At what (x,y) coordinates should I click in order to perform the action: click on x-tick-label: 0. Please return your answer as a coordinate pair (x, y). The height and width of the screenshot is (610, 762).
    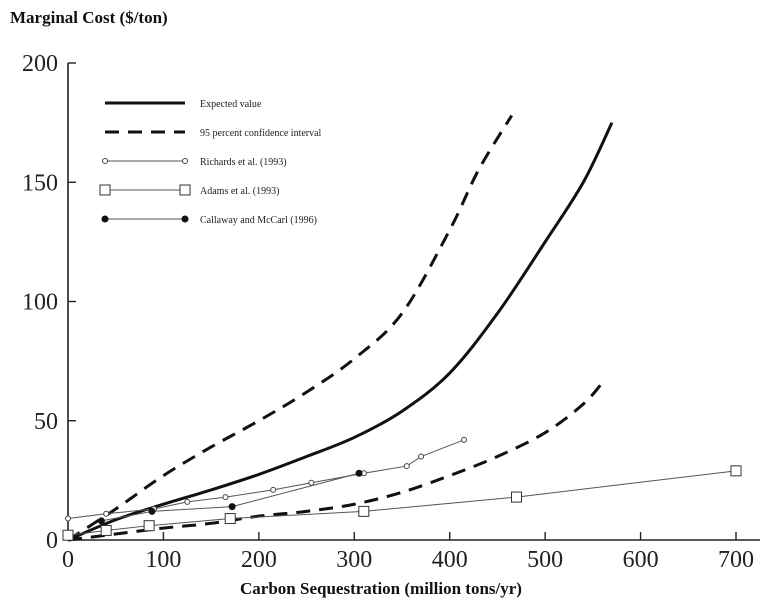
    Looking at the image, I should click on (68, 560).